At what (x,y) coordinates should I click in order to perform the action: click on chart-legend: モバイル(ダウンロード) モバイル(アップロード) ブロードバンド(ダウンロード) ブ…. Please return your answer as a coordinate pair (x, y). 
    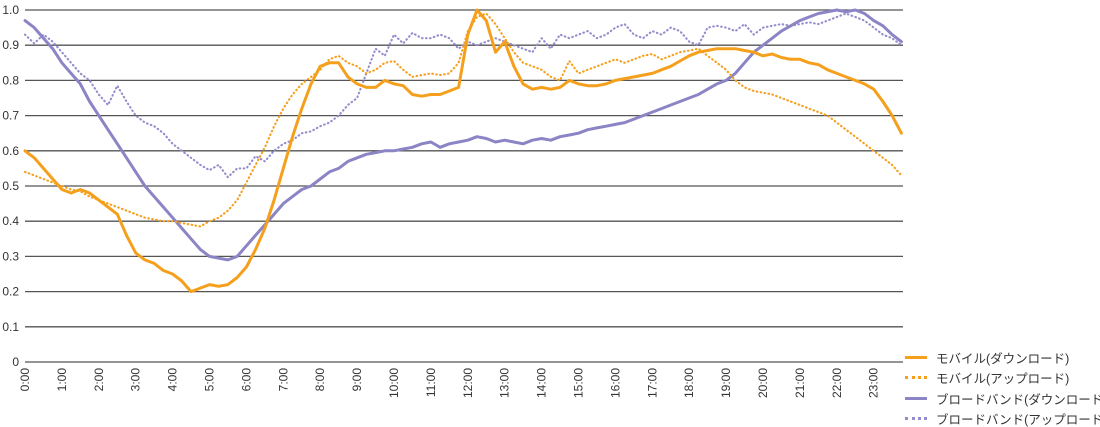
    Looking at the image, I should click on (1002, 388).